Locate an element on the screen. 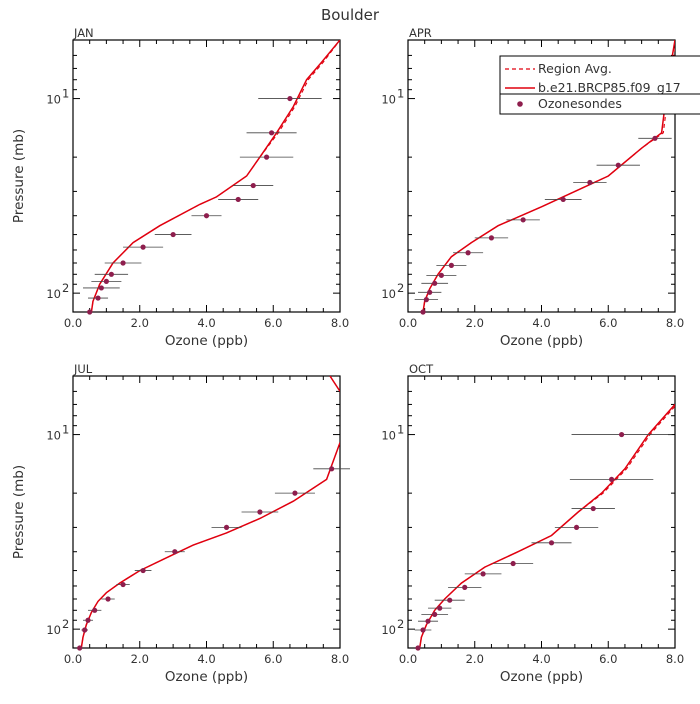 This screenshot has width=700, height=704. legend-box-lower is located at coordinates (599, 104).